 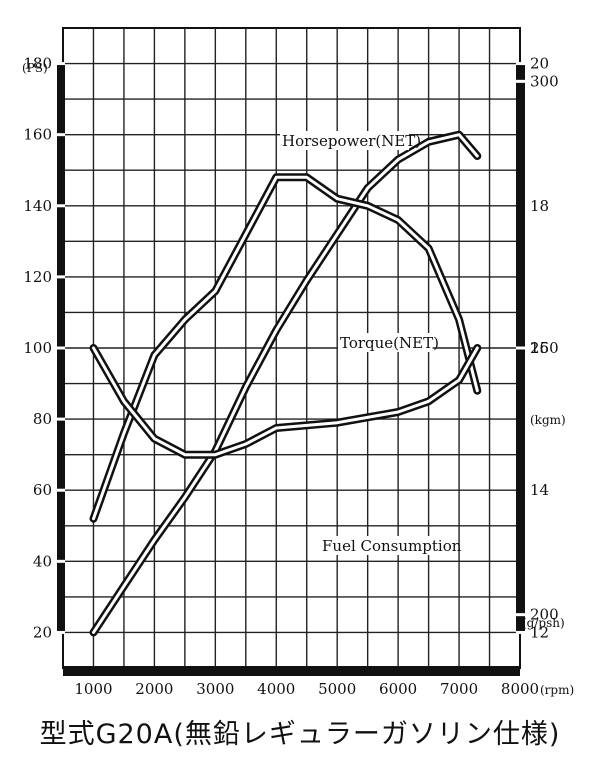 What do you see at coordinates (42, 490) in the screenshot?
I see `power-tick-label: 60` at bounding box center [42, 490].